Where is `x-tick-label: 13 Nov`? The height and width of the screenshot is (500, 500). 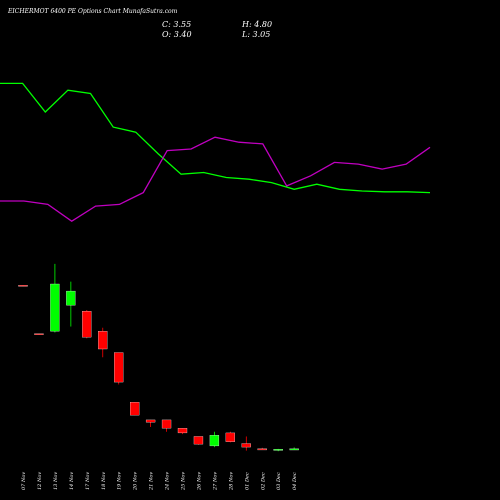
x-tick-label: 13 Nov is located at coordinates (56, 481).